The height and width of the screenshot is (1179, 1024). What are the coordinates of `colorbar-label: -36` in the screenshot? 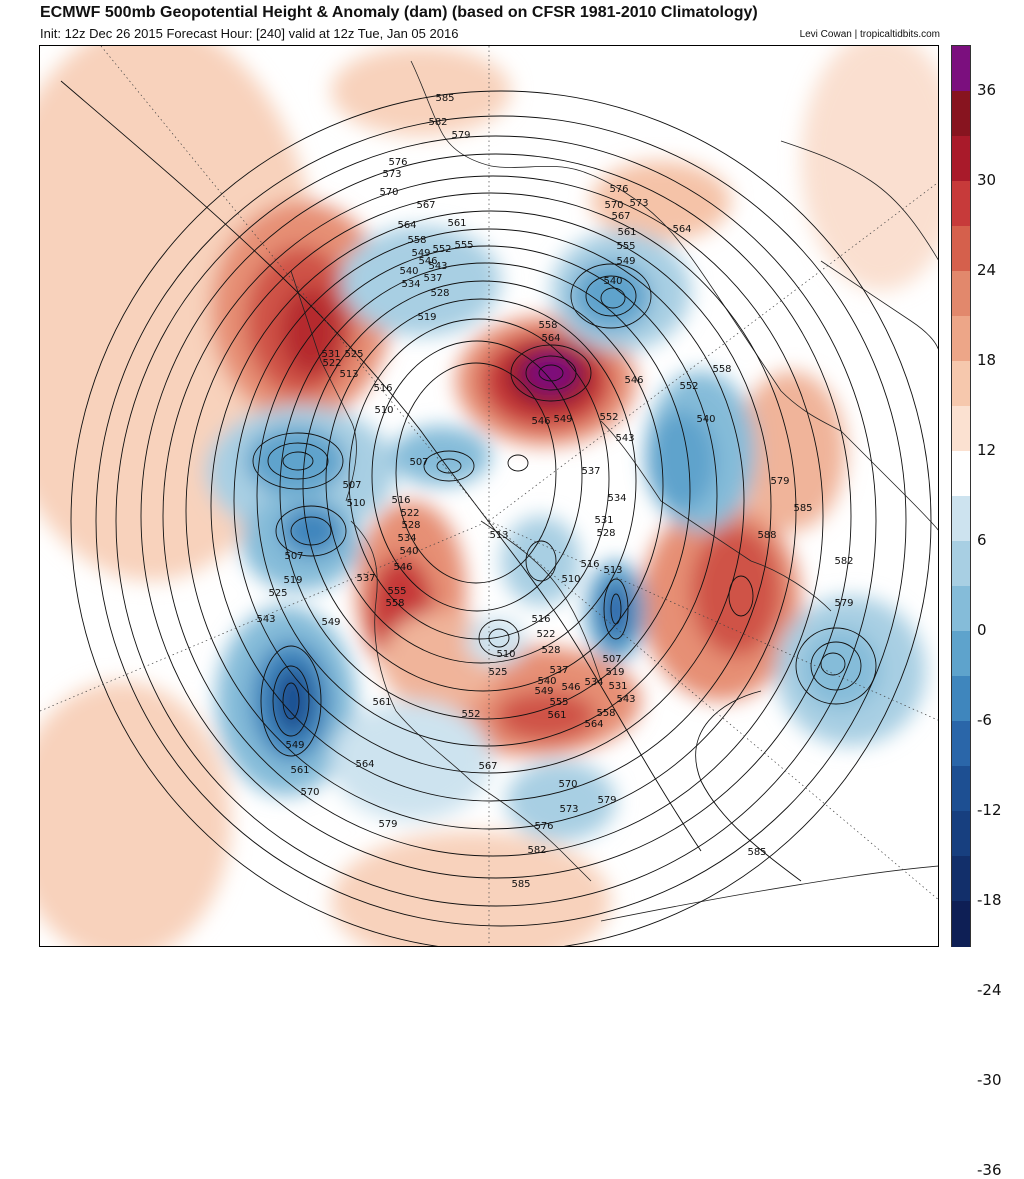 It's located at (989, 1170).